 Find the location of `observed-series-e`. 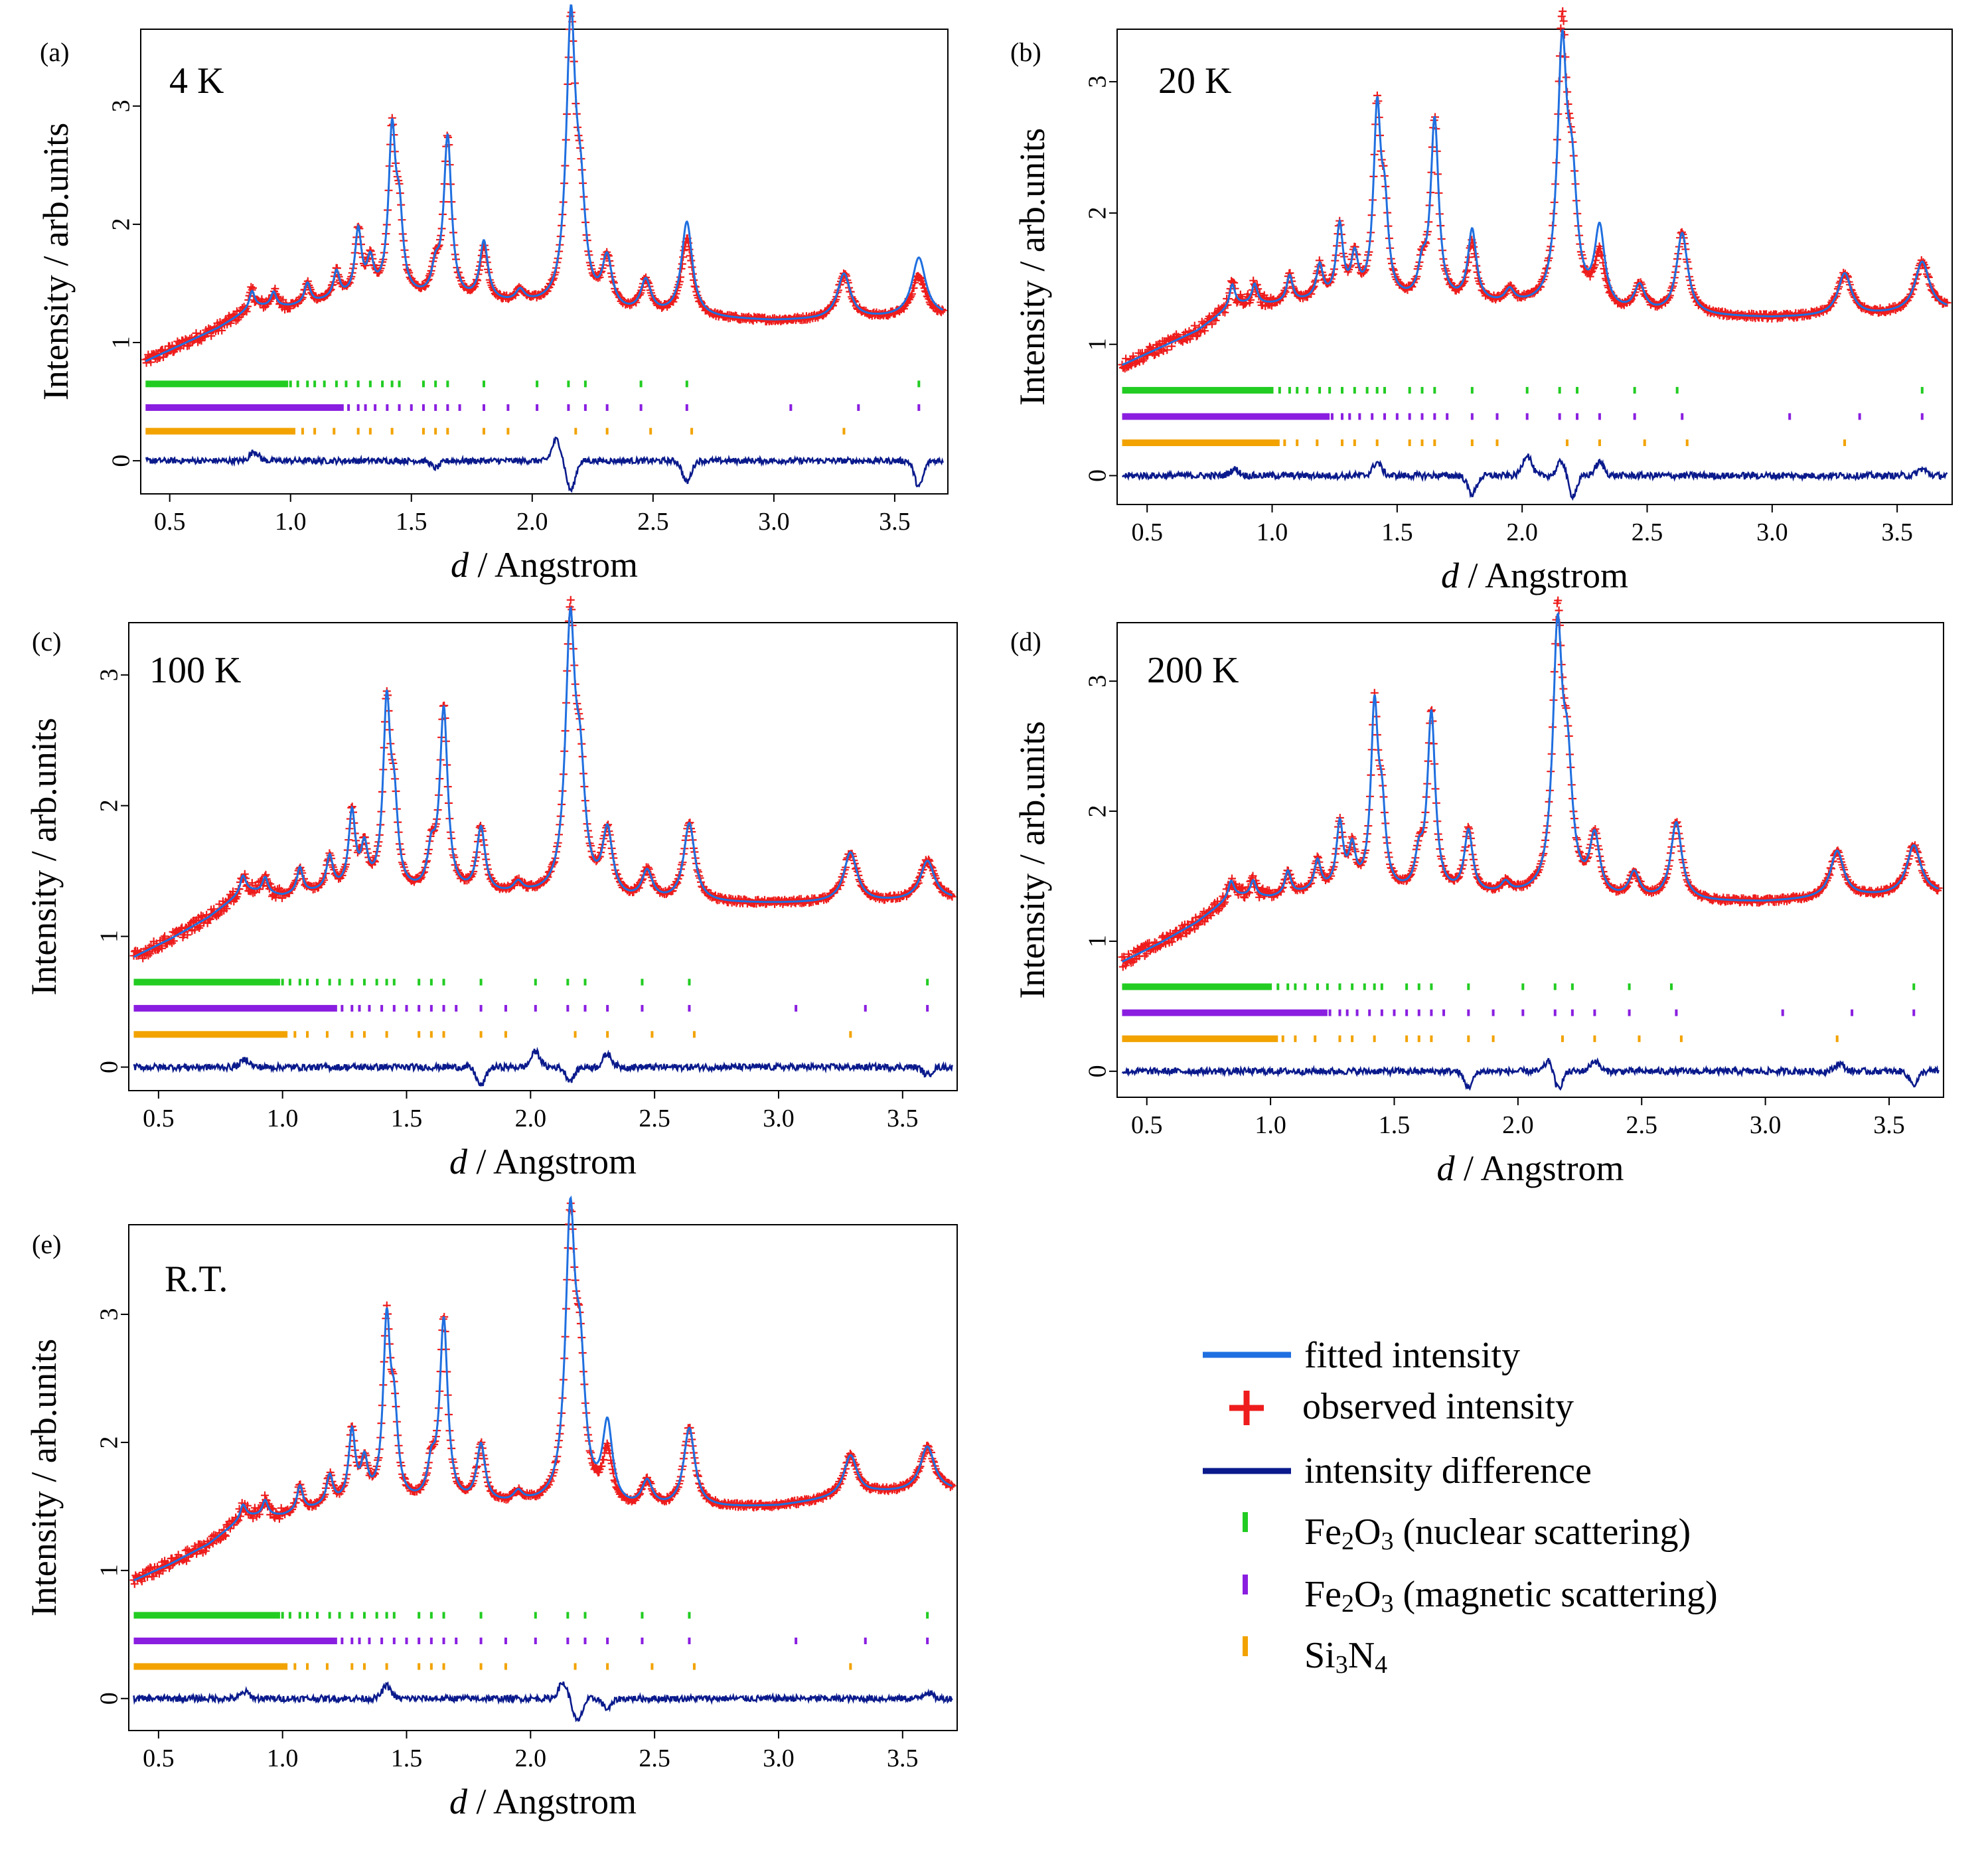

observed-series-e is located at coordinates (542, 1393).